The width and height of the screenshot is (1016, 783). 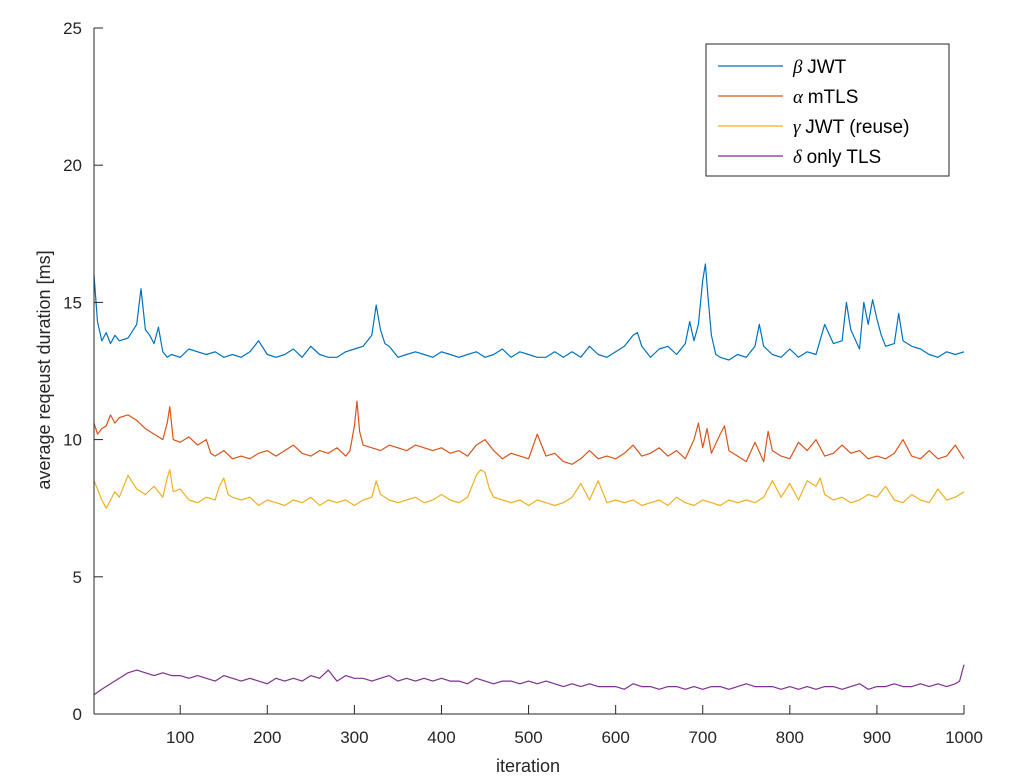 I want to click on legend-label-2: γ JWT (reuse), so click(x=851, y=127).